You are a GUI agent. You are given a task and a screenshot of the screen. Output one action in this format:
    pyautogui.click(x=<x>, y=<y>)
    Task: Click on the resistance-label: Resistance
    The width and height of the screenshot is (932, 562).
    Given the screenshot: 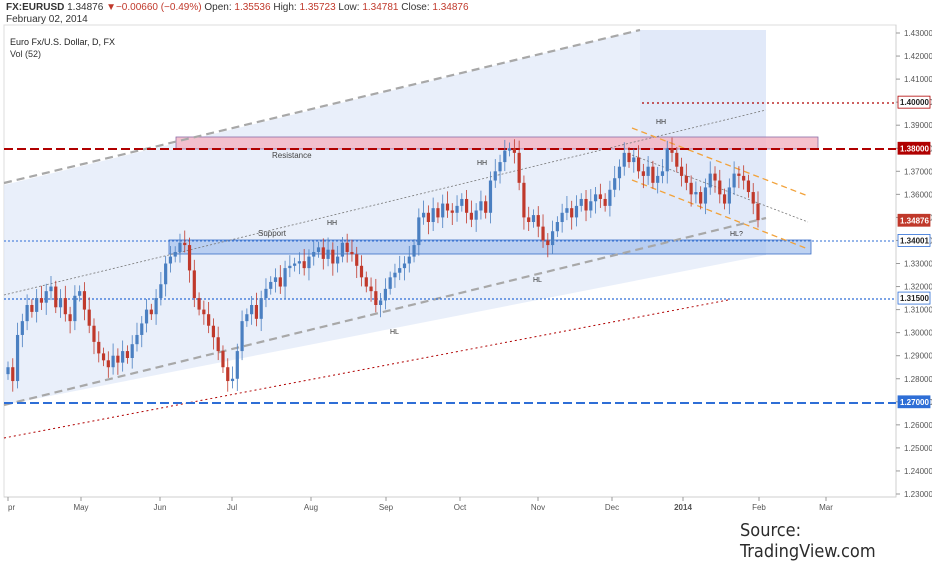 What is the action you would take?
    pyautogui.click(x=292, y=155)
    